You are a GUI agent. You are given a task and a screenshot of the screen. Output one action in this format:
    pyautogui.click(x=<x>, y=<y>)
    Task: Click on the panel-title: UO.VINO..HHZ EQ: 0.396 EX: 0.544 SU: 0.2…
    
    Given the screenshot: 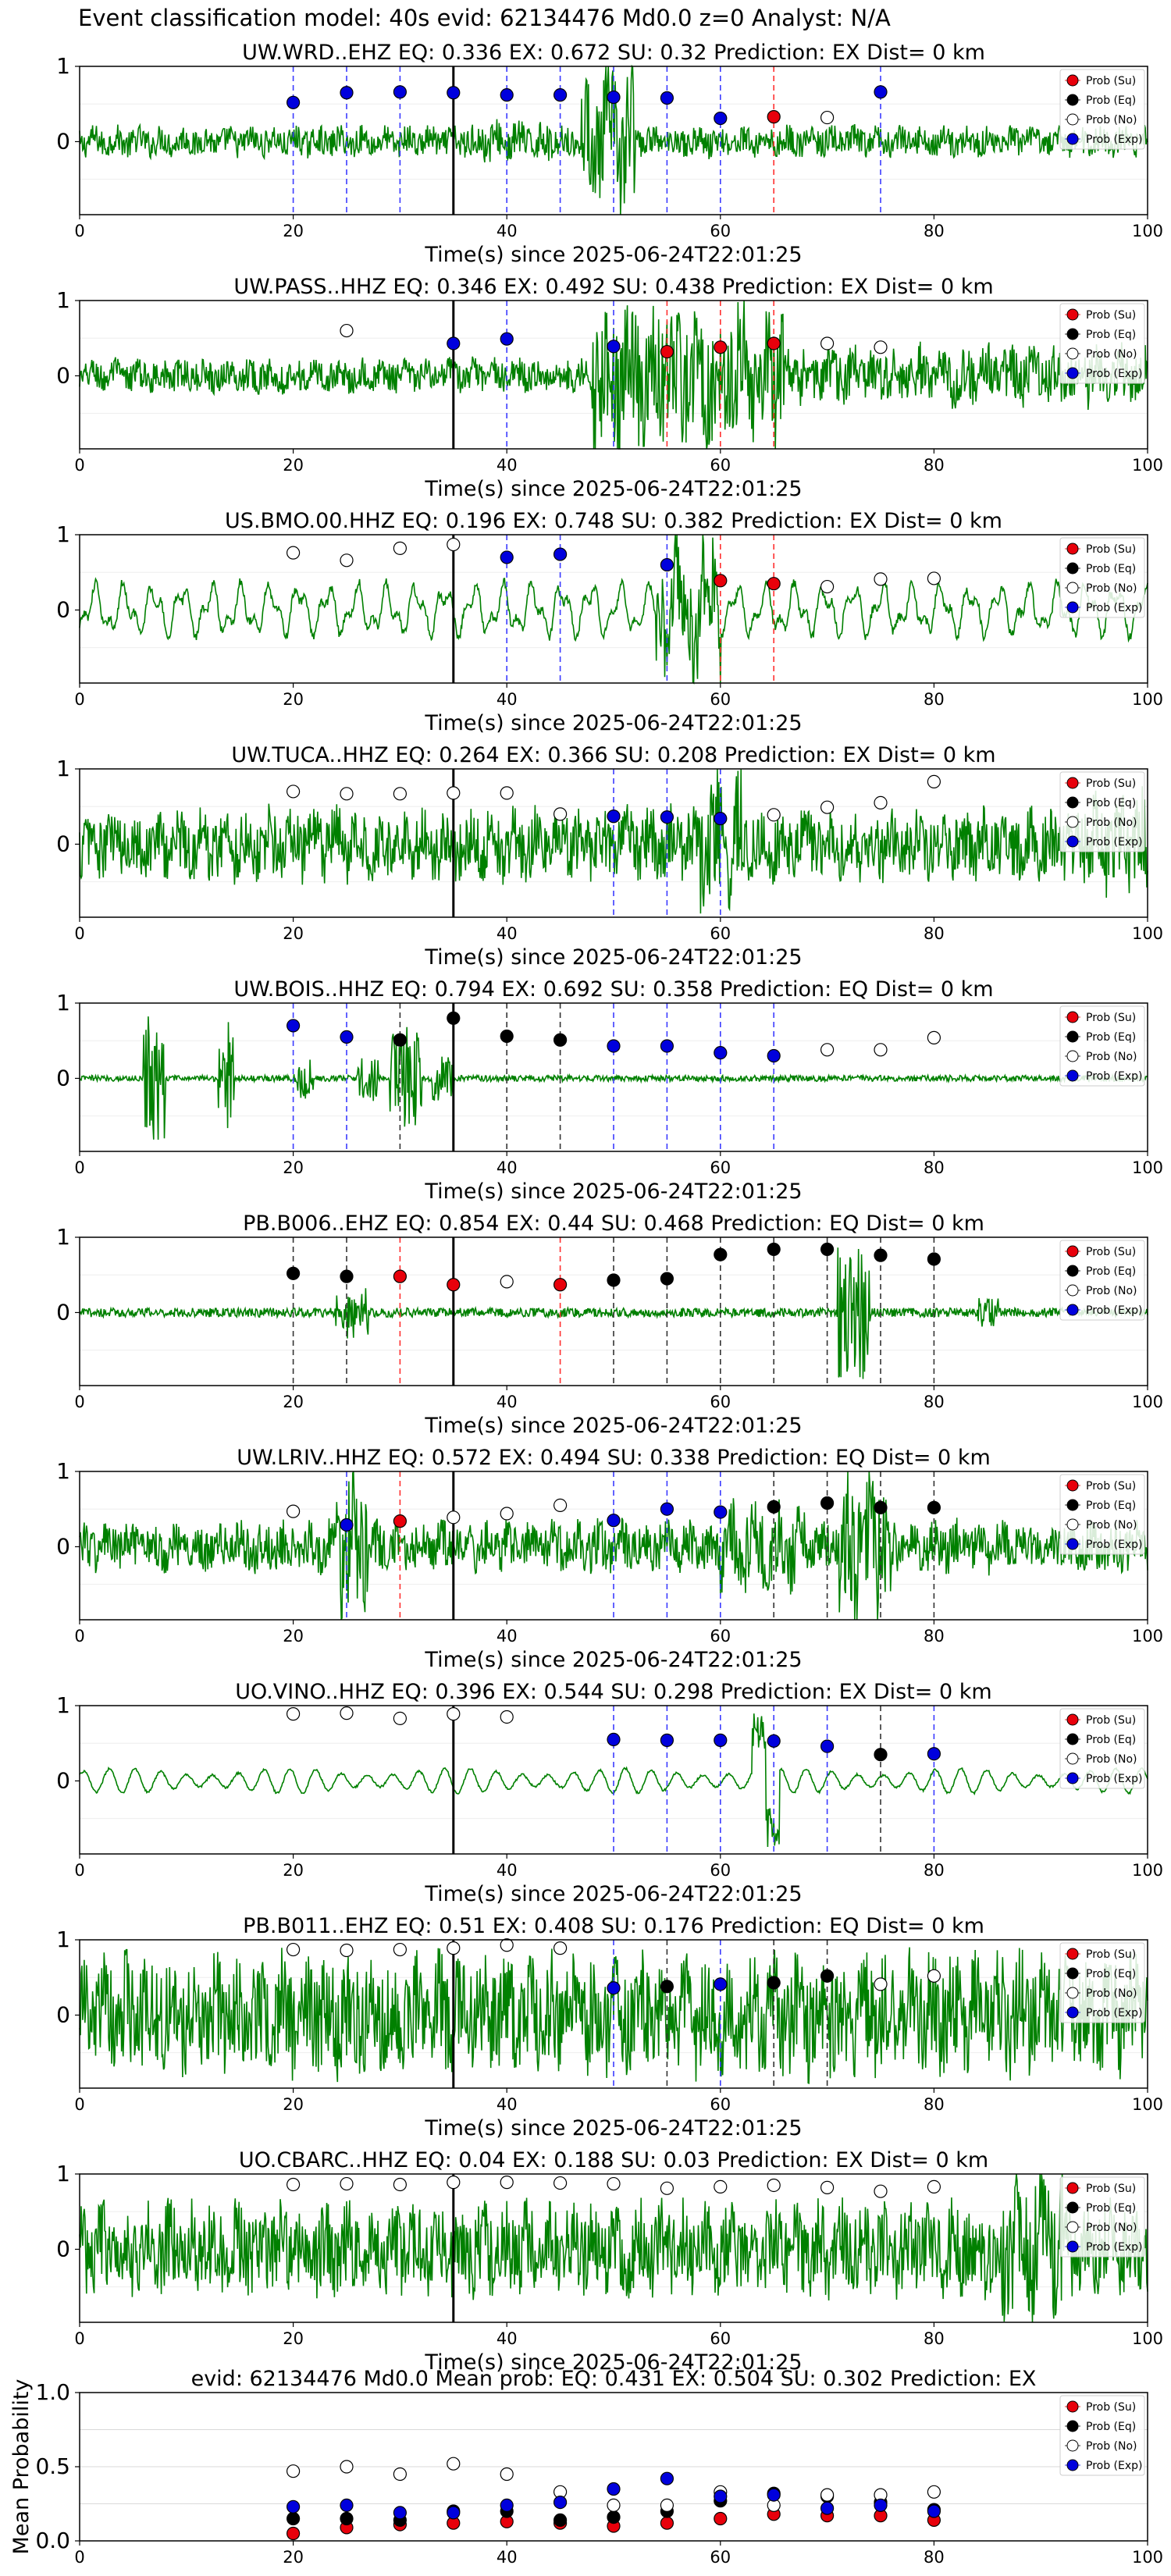 What is the action you would take?
    pyautogui.click(x=613, y=1692)
    